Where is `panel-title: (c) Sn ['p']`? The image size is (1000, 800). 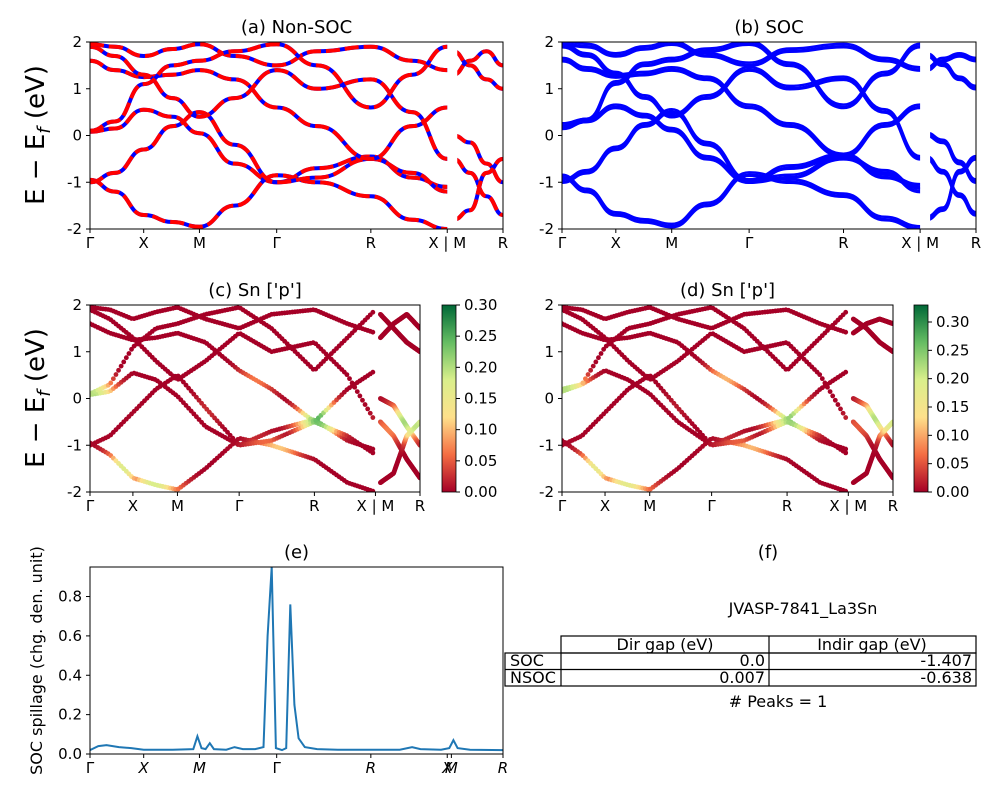
panel-title: (c) Sn ['p'] is located at coordinates (255, 290).